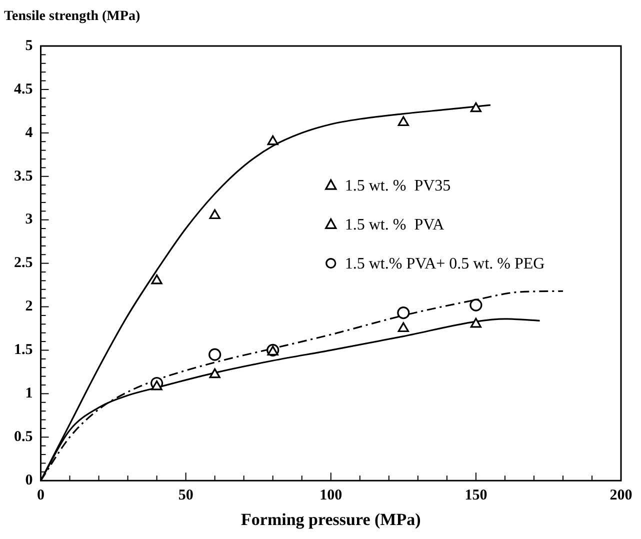 Image resolution: width=641 pixels, height=539 pixels. Describe the element at coordinates (394, 225) in the screenshot. I see `legend-label: 1.5 wt. % PVA` at that location.